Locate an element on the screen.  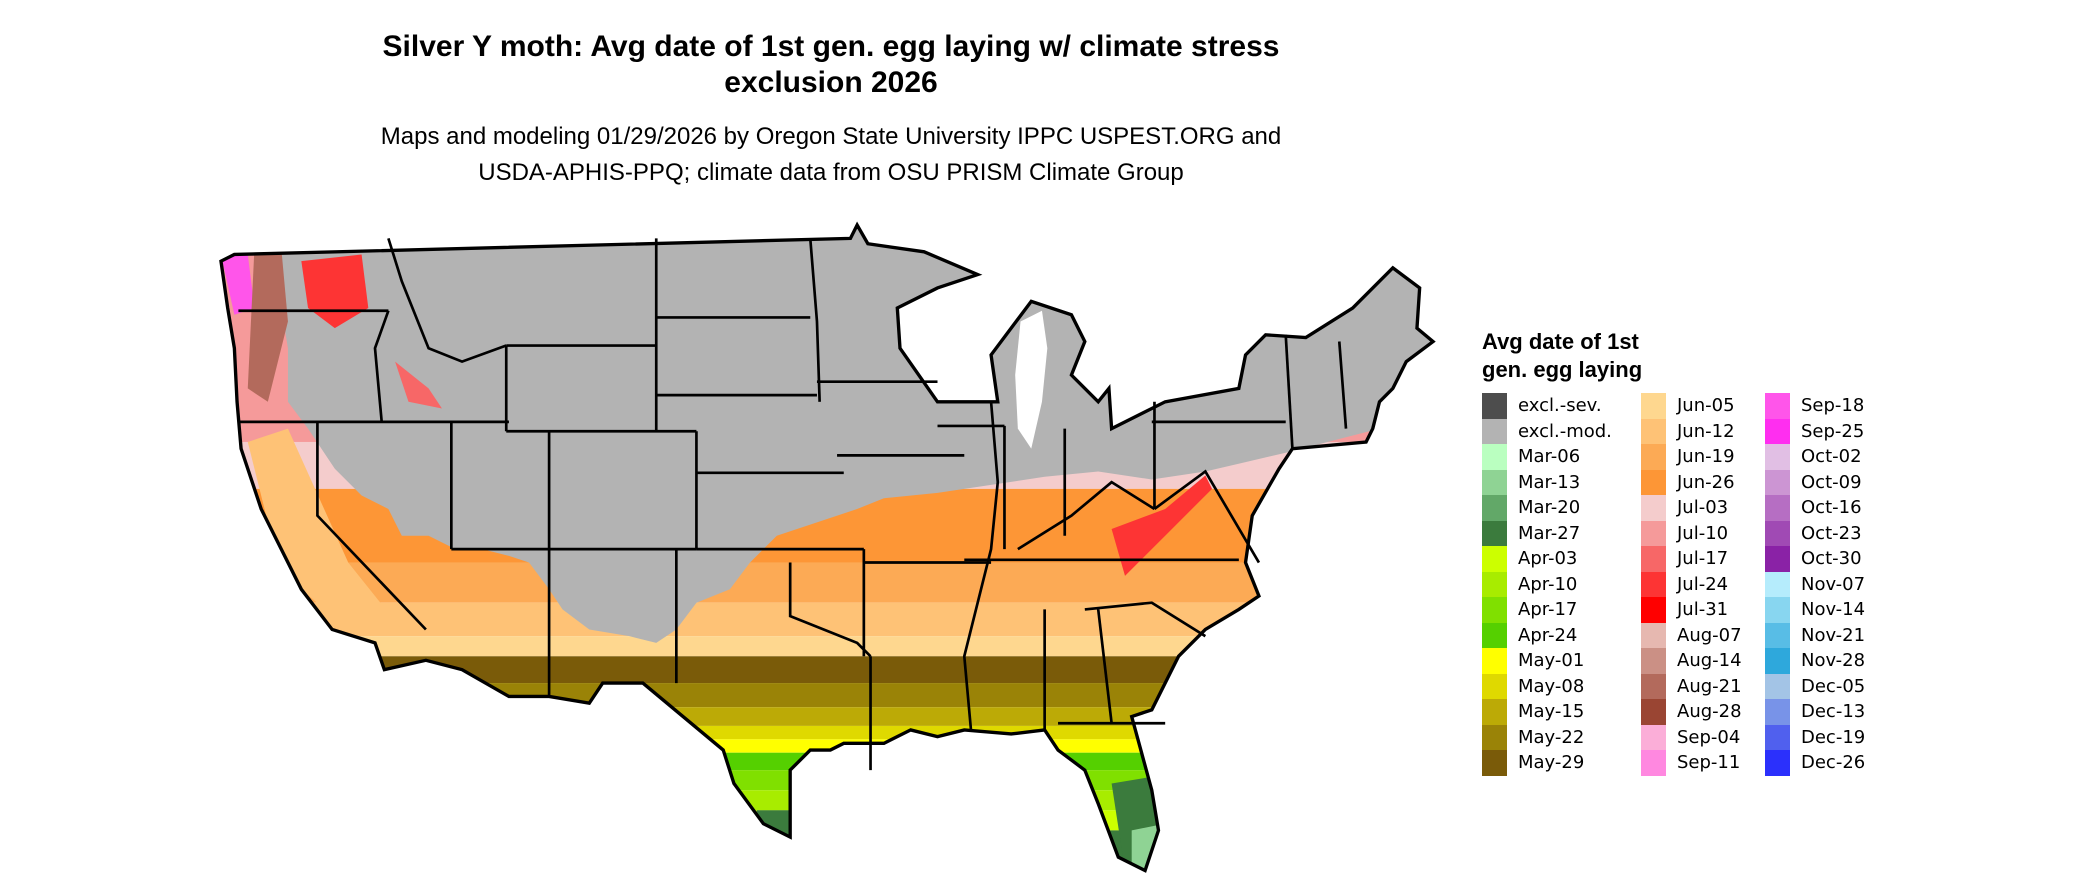
legend-label: Apr-03 is located at coordinates (1548, 559).